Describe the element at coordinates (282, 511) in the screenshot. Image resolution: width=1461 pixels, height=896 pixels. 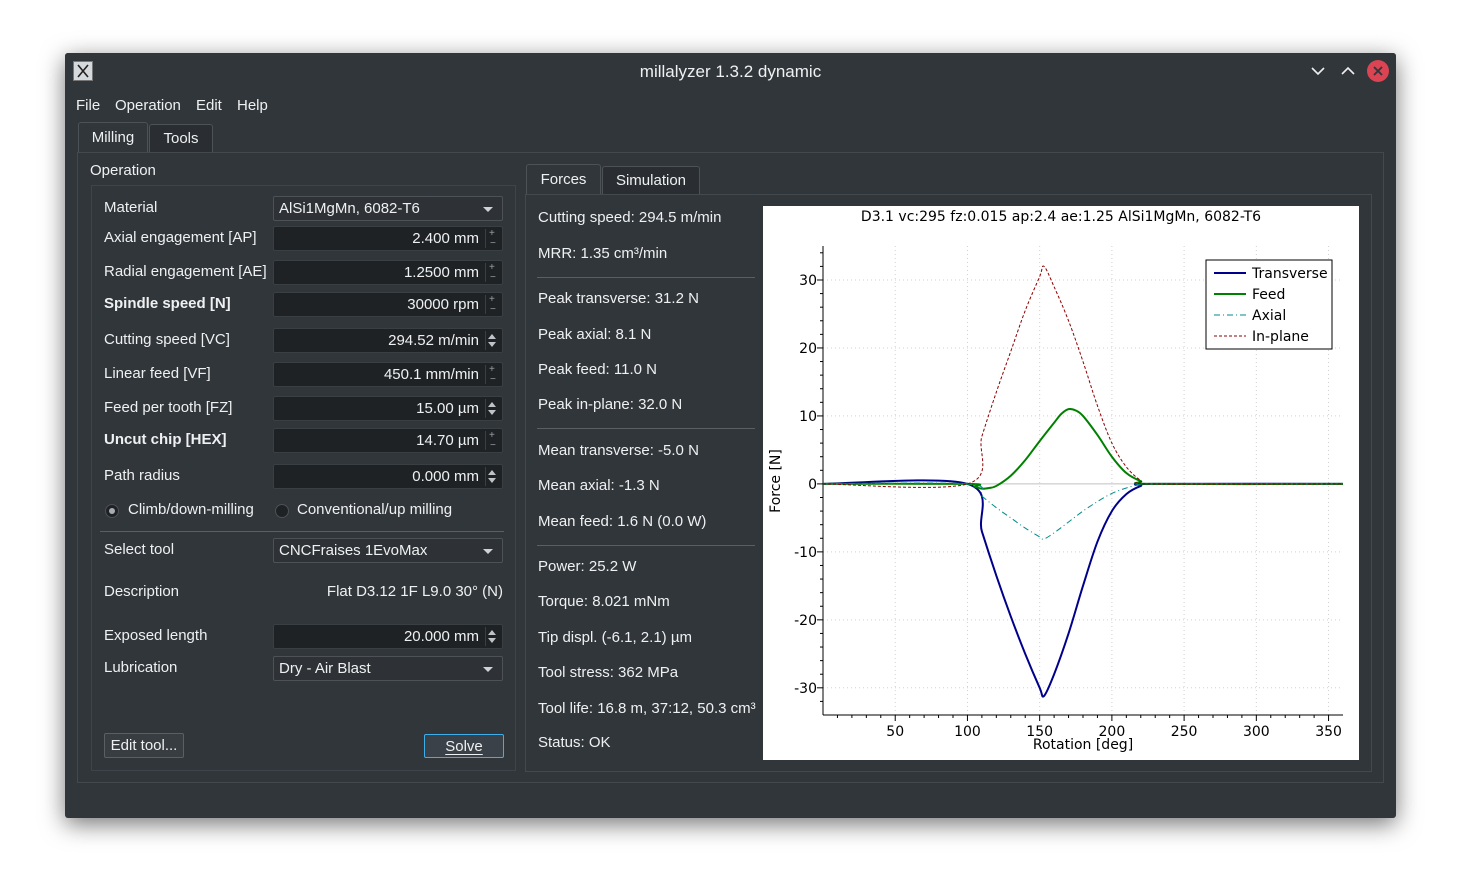
I see `radio-conventional` at that location.